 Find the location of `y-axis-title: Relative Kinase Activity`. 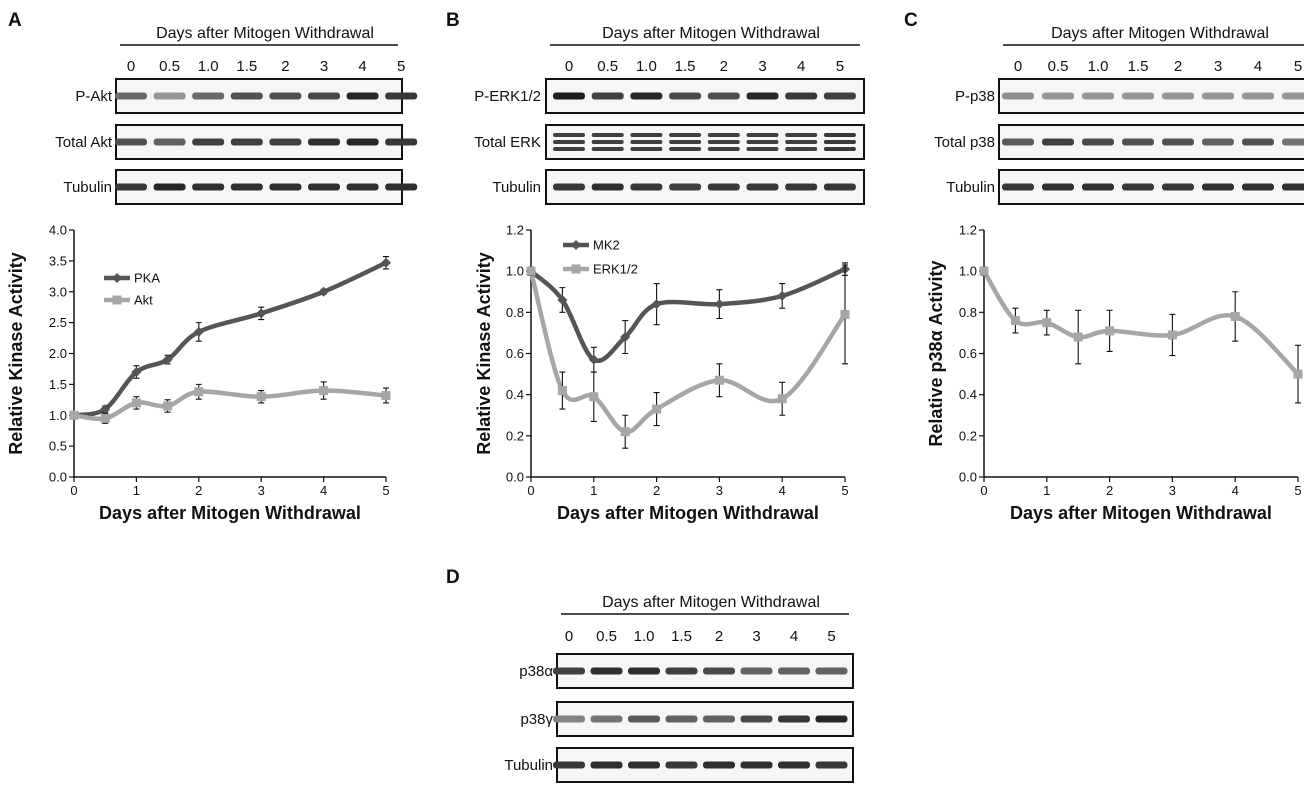

y-axis-title: Relative Kinase Activity is located at coordinates (484, 353).